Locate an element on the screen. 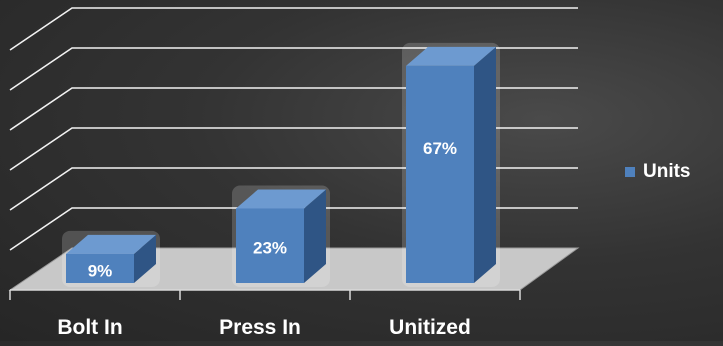  bar-bolt-in is located at coordinates (111, 258).